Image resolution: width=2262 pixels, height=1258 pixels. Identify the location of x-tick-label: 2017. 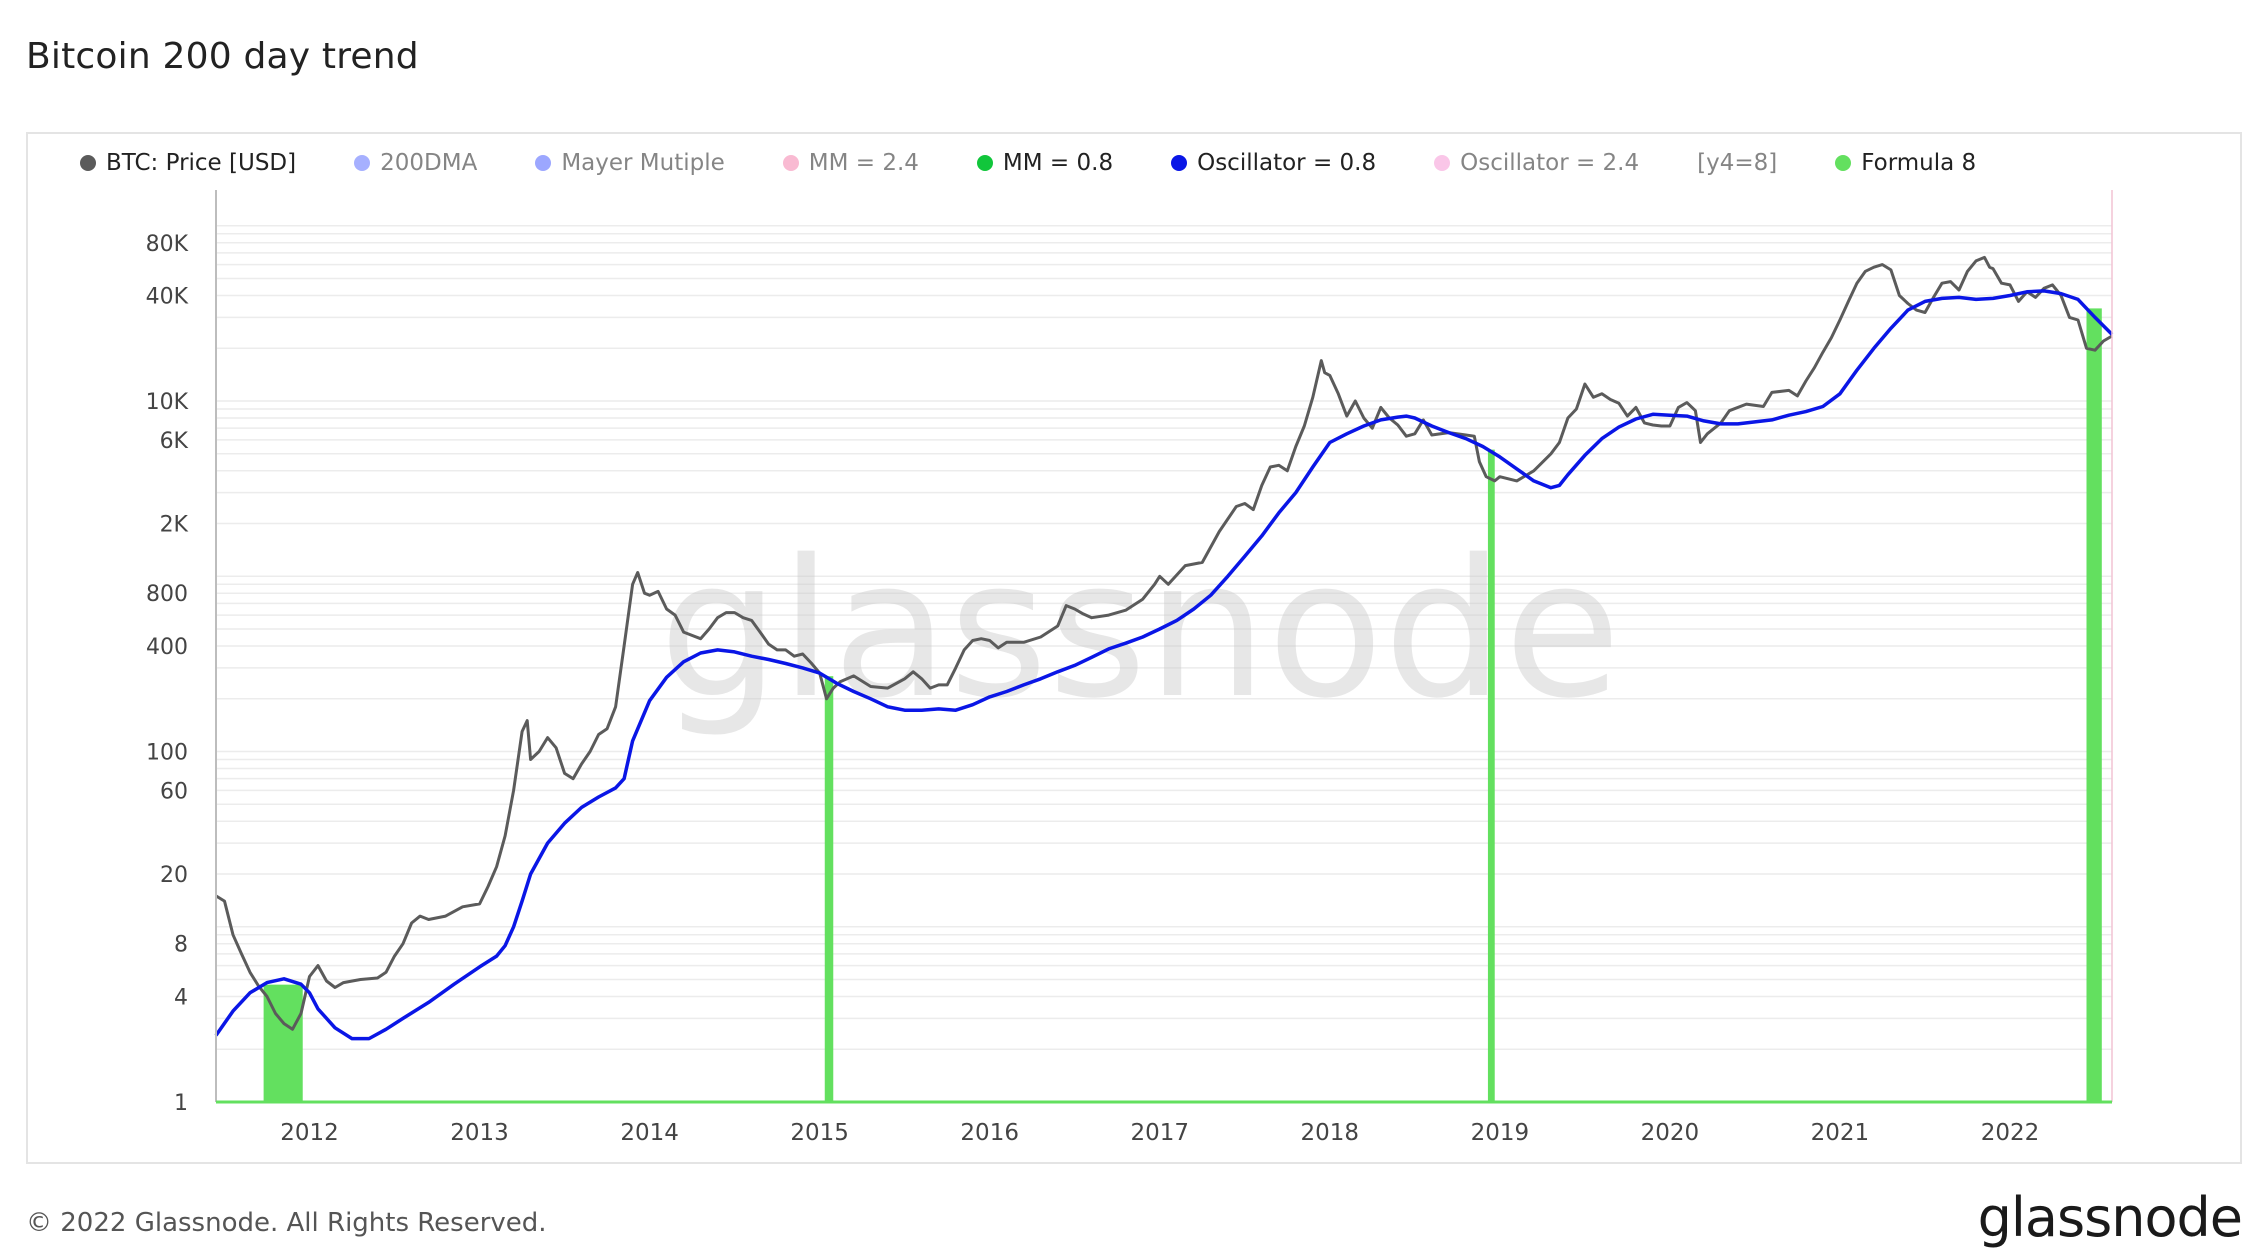
(1159, 1133).